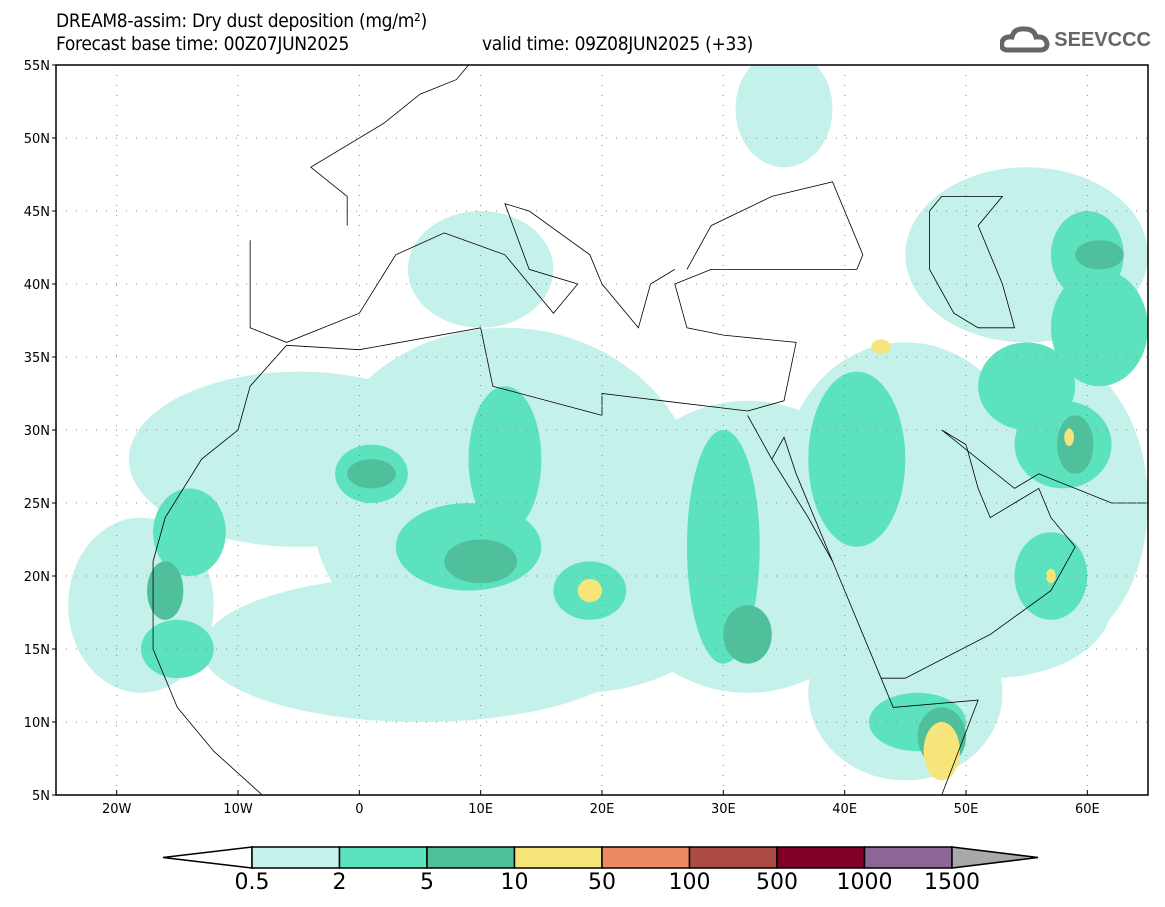  I want to click on lon-label: 60E, so click(1087, 809).